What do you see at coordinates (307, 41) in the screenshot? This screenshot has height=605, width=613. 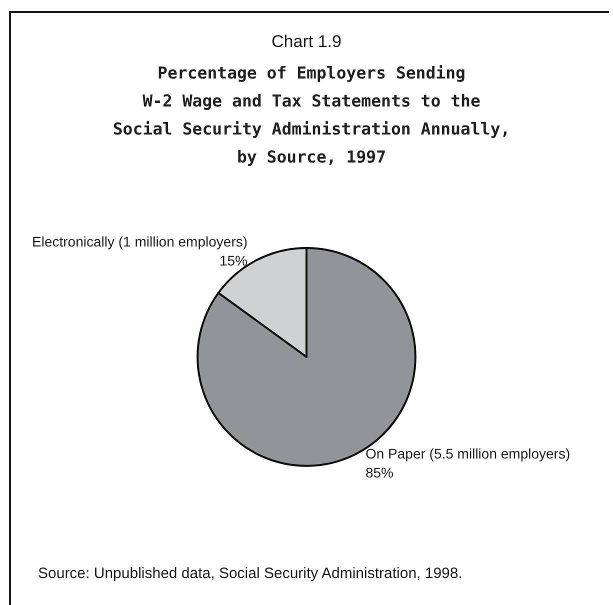 I see `chart-subtitle: Chart 1.9` at bounding box center [307, 41].